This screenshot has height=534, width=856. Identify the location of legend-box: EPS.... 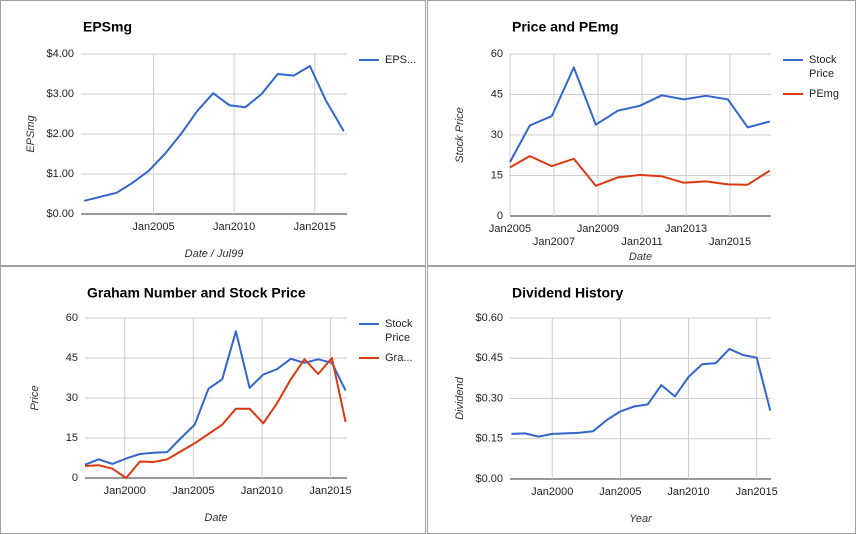
(401, 60).